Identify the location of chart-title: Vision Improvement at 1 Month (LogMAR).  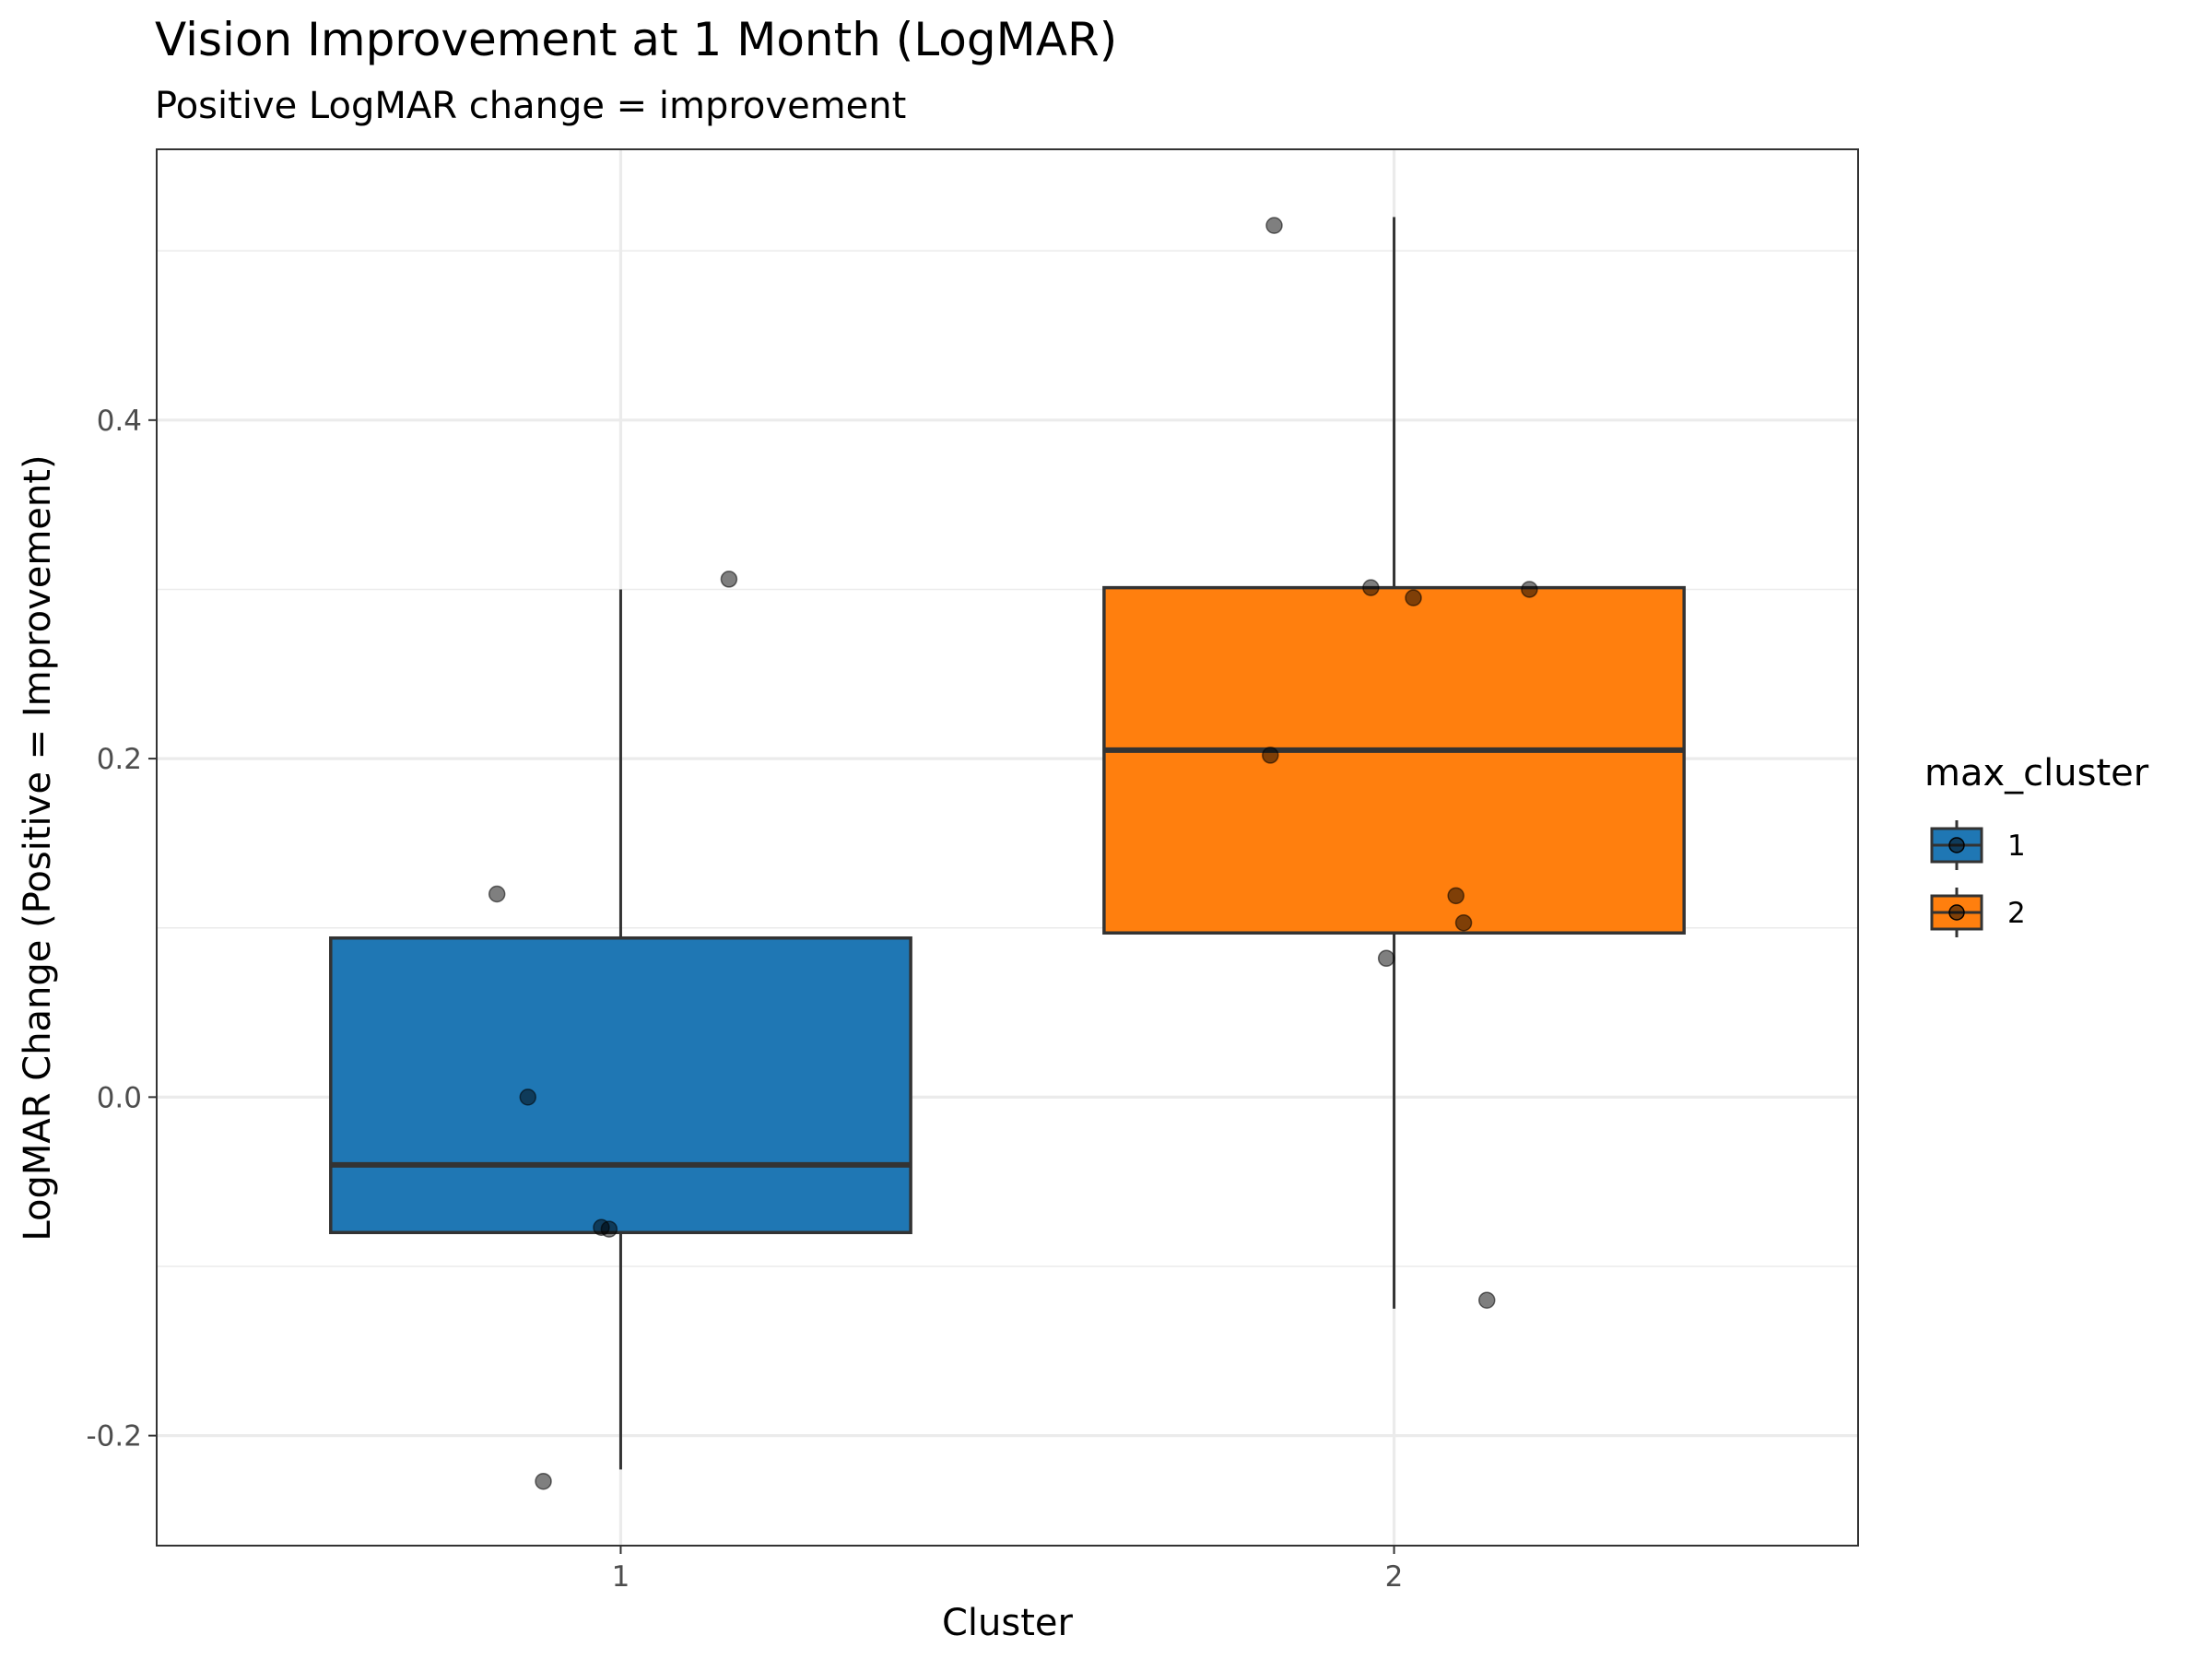
(636, 39).